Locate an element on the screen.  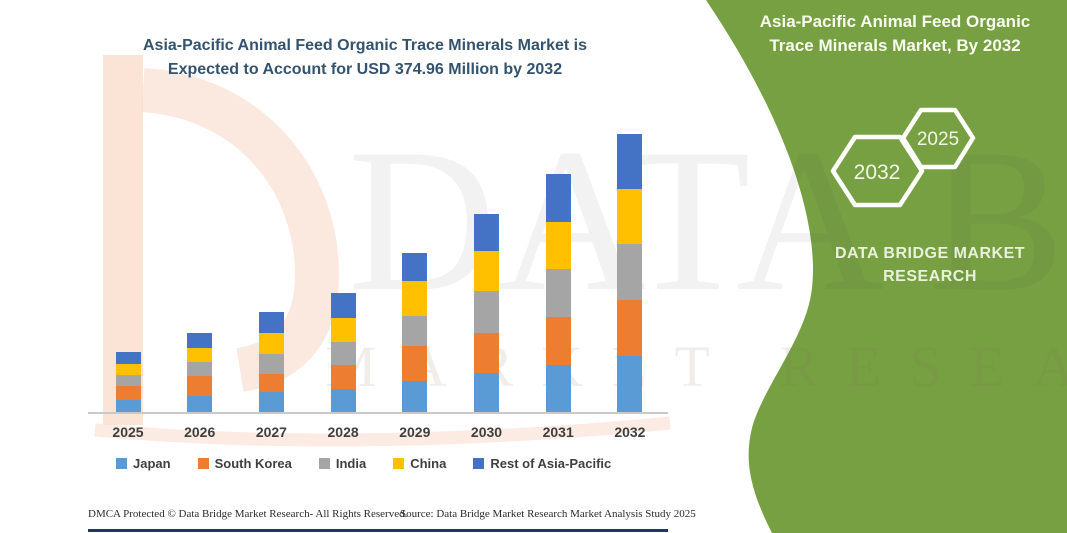
bar-2032 is located at coordinates (630, 273).